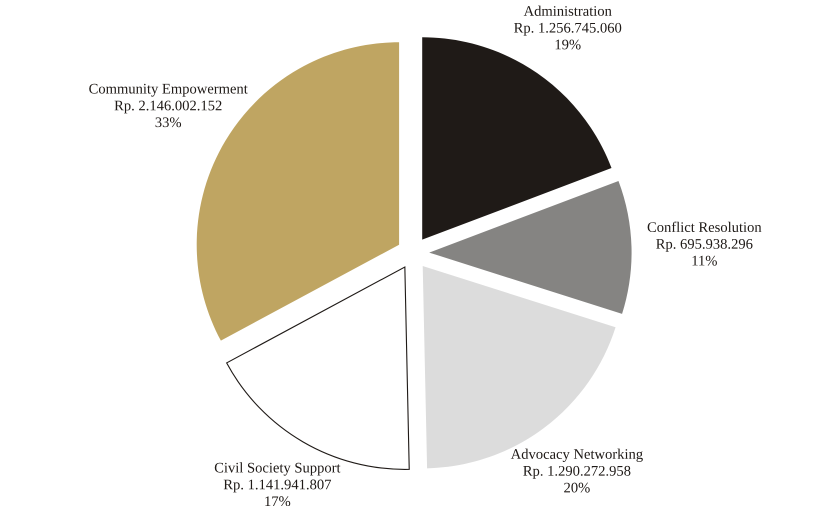 This screenshot has height=506, width=826. Describe the element at coordinates (277, 469) in the screenshot. I see `slice-label: Civil Society Support` at that location.